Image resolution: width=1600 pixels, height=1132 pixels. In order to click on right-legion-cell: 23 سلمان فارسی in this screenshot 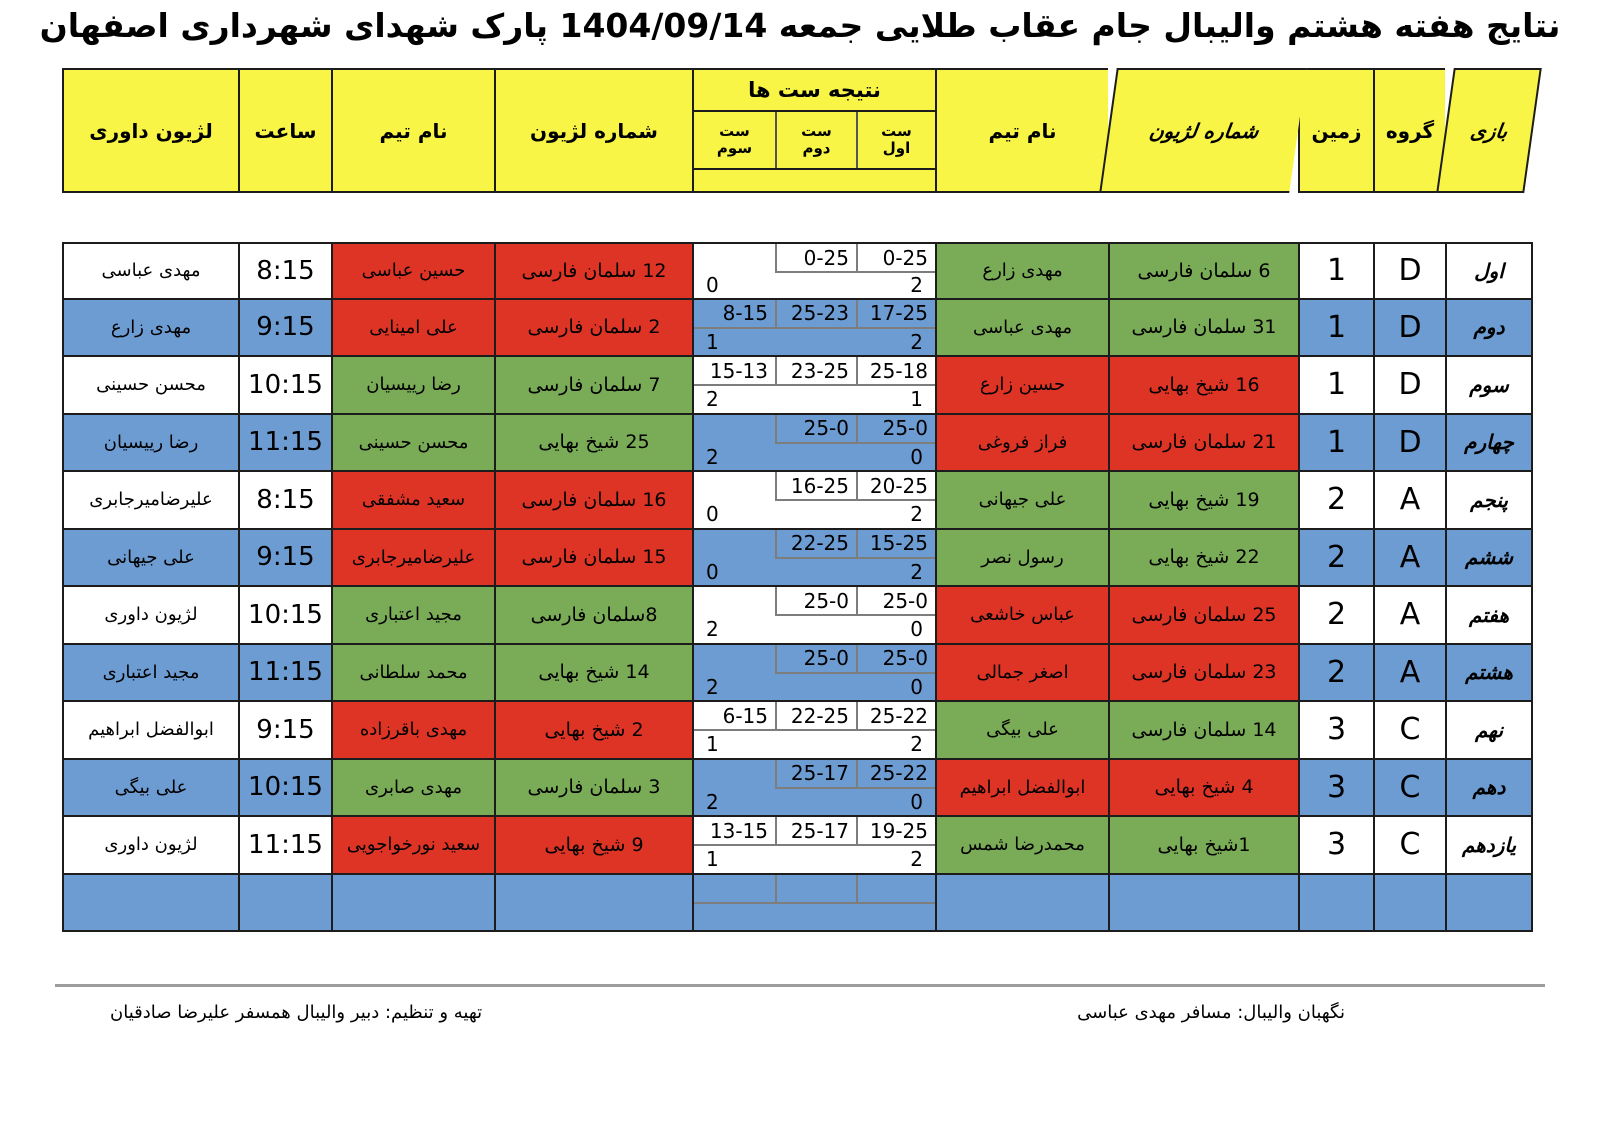, I will do `click(1203, 673)`.